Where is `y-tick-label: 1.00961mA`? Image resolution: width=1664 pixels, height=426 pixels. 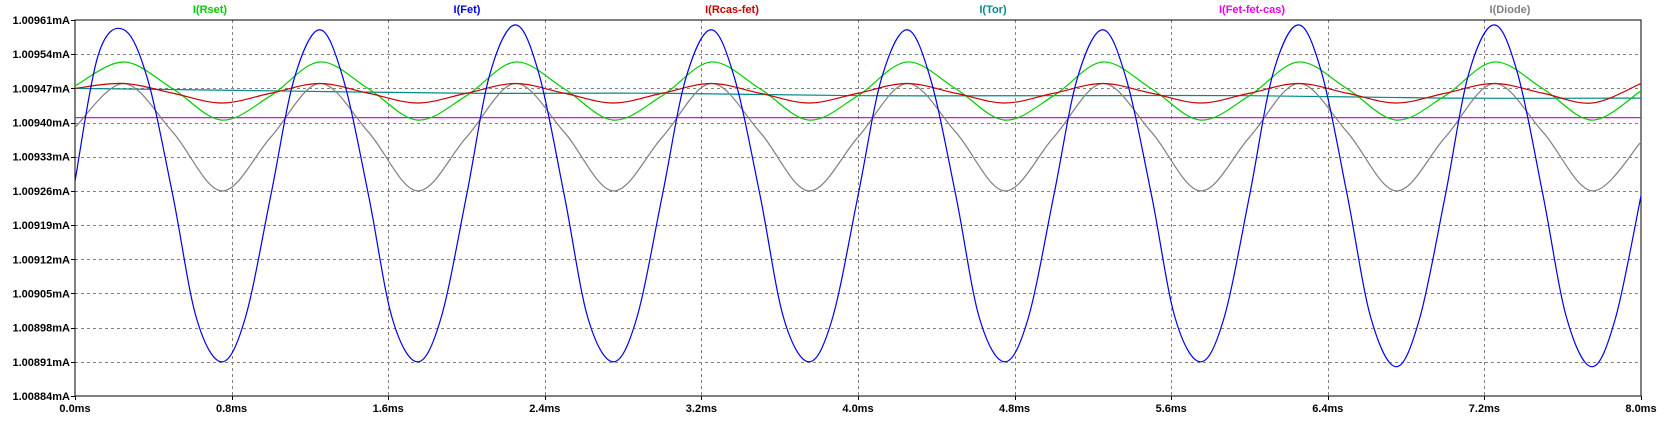
y-tick-label: 1.00961mA is located at coordinates (42, 21).